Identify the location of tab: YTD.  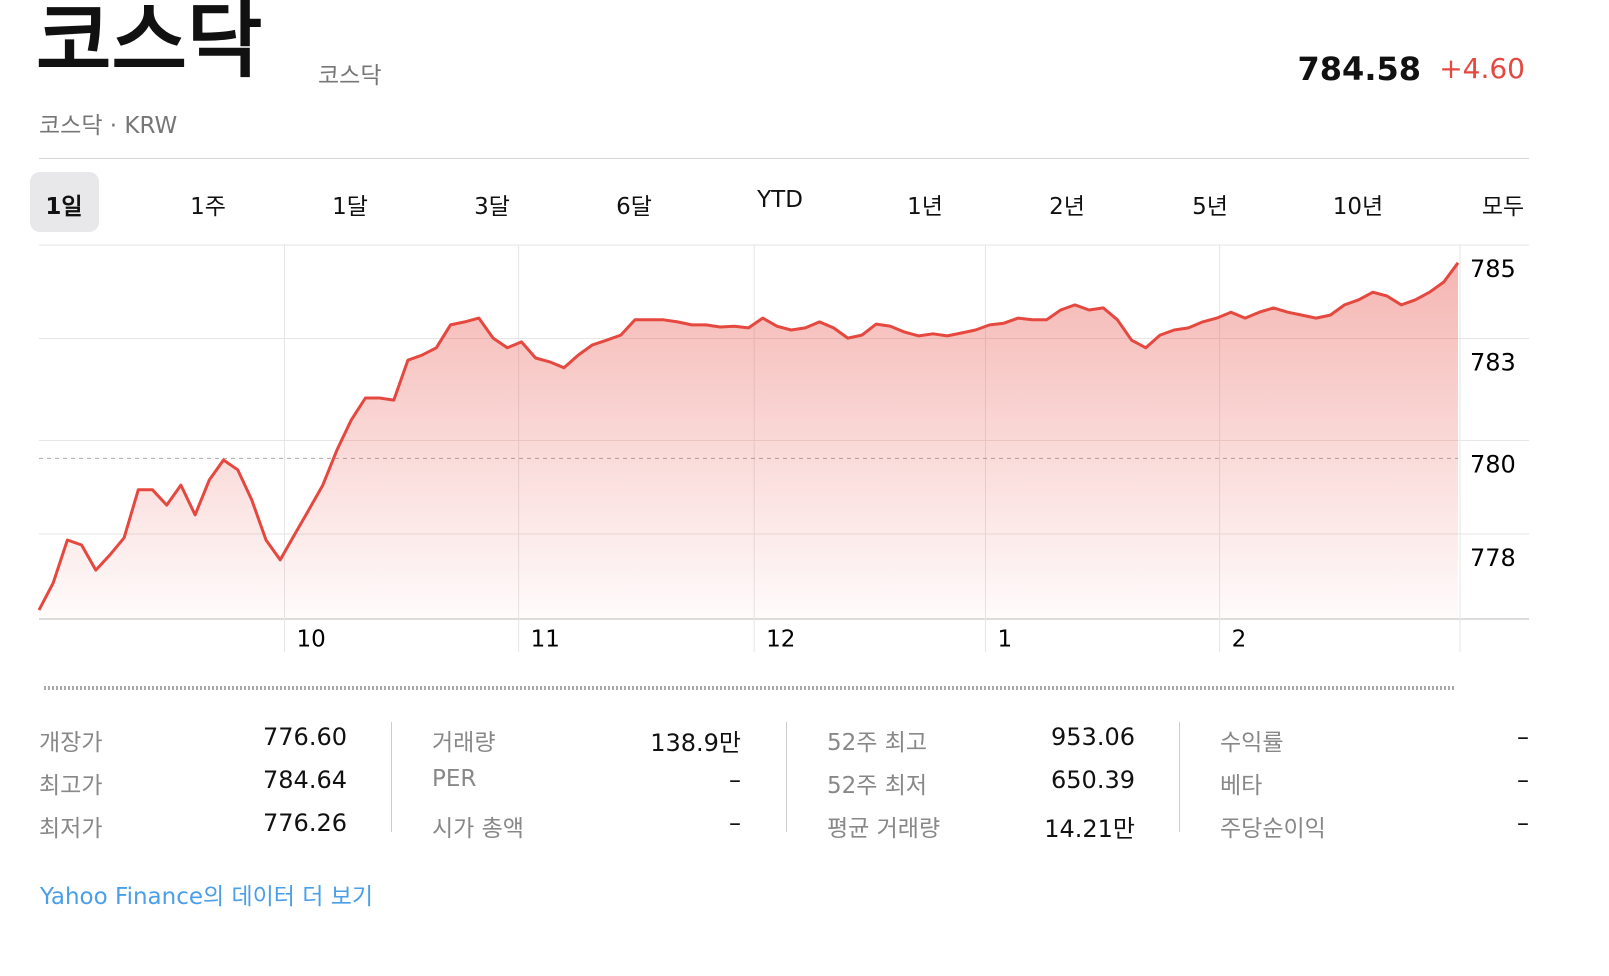
(780, 200).